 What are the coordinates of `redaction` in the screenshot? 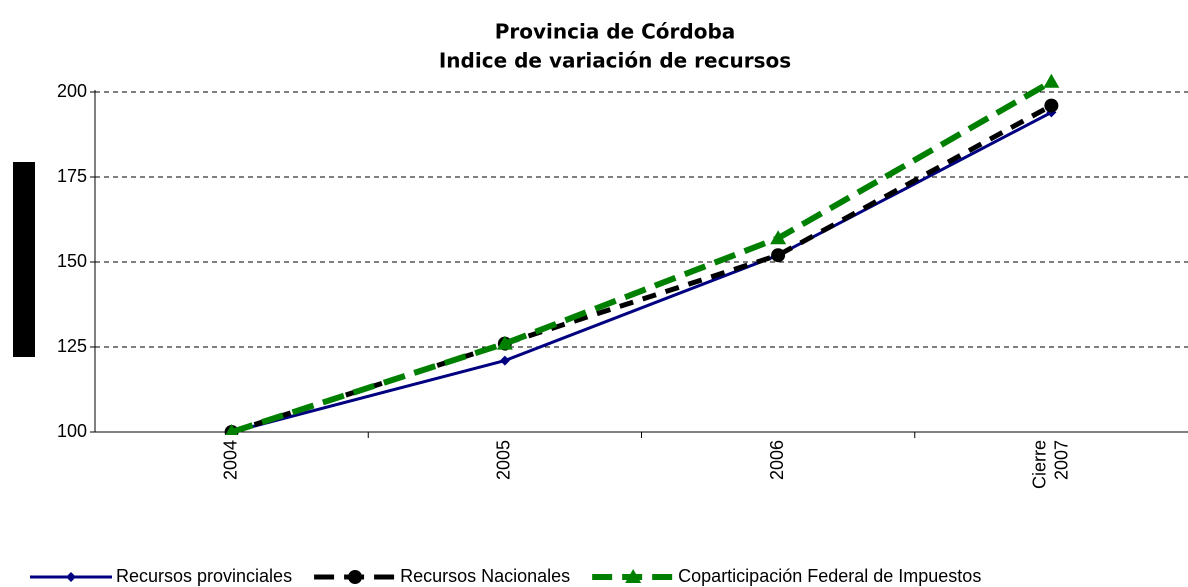 It's located at (24, 259).